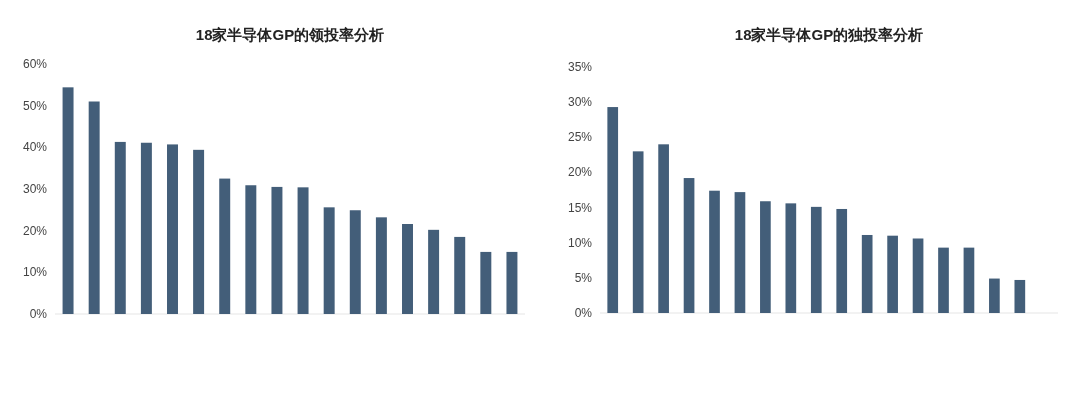 The image size is (1080, 405). What do you see at coordinates (829, 34) in the screenshot?
I see `chart-title: 18家半导体GP的独投率分析` at bounding box center [829, 34].